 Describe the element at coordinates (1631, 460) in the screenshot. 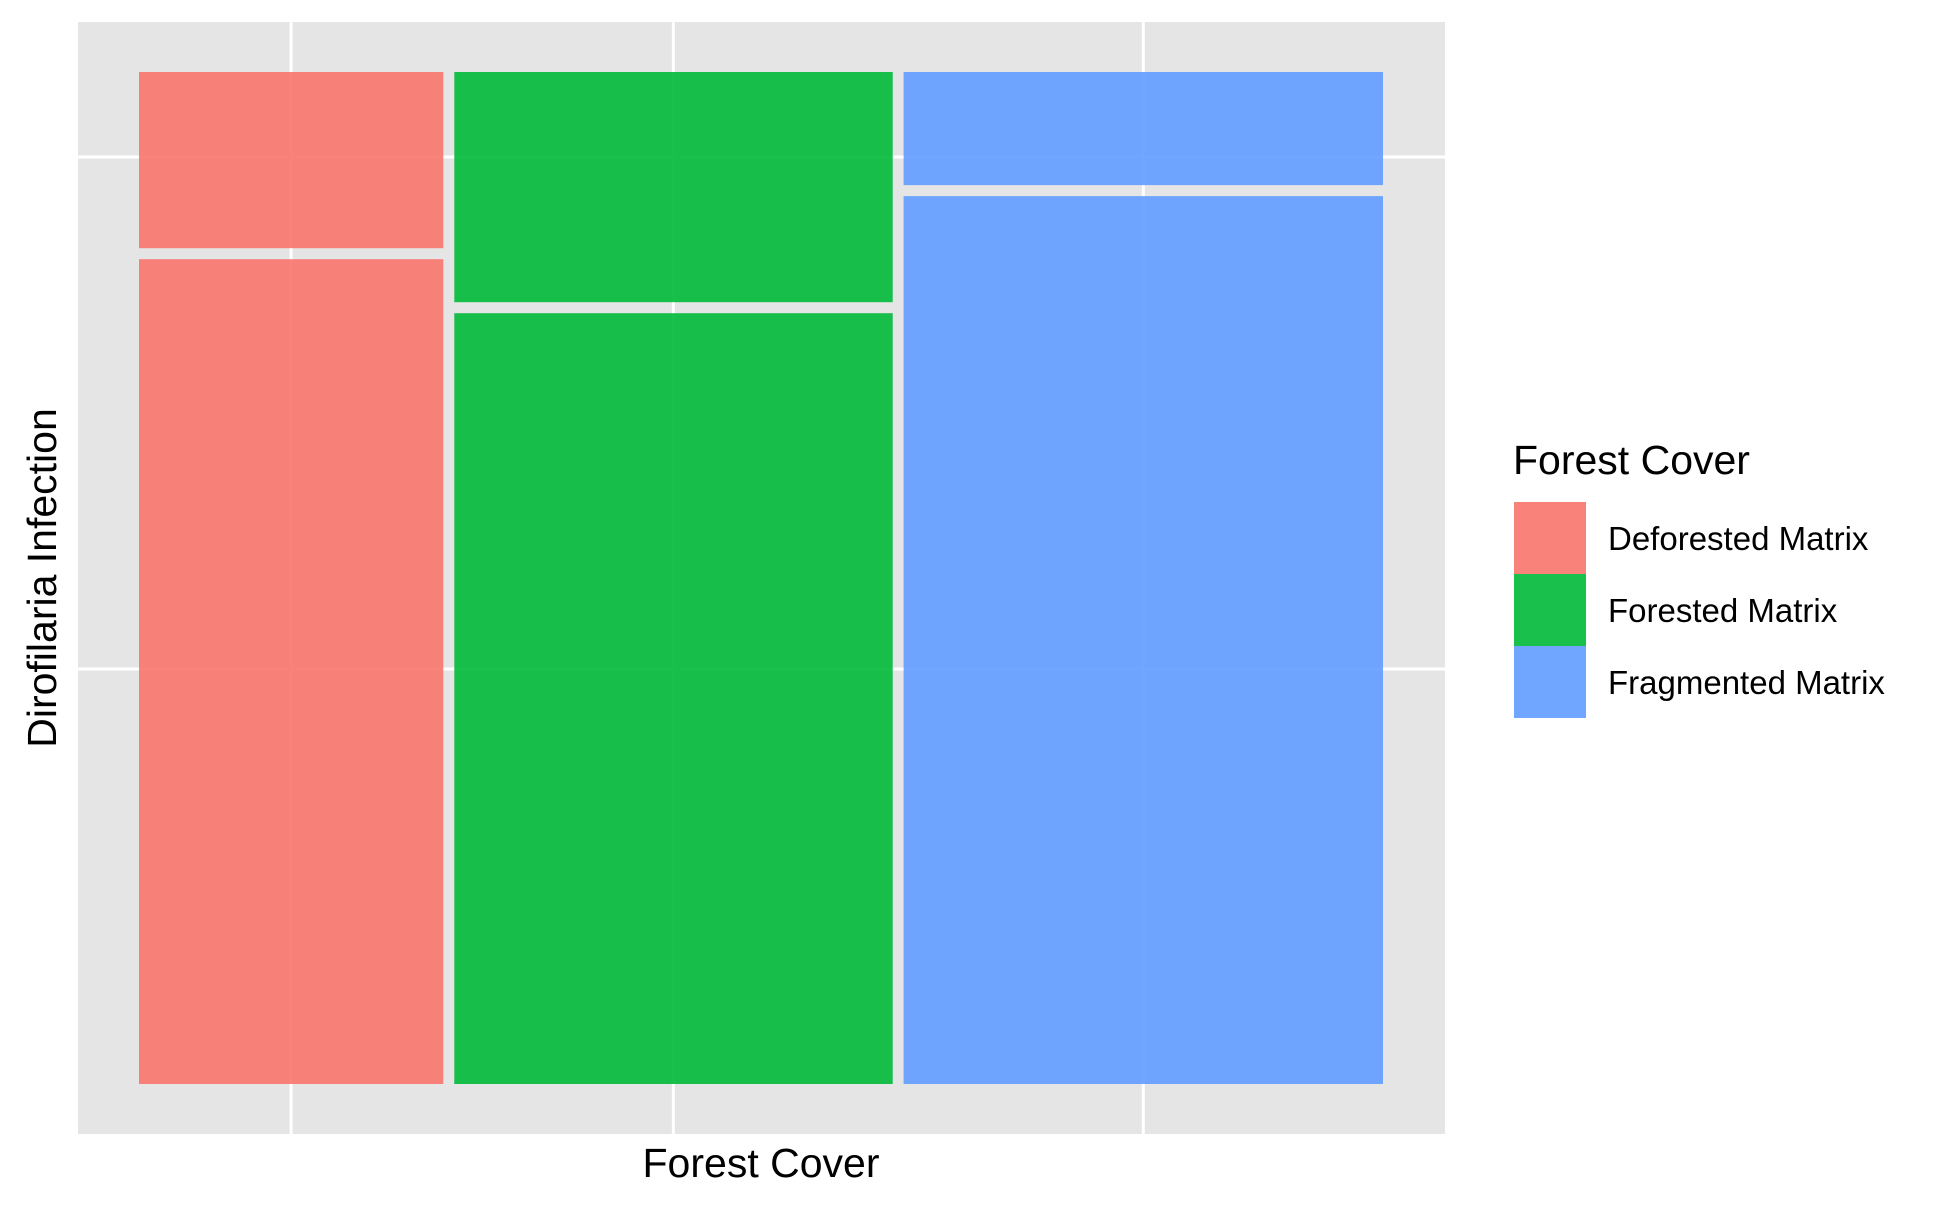

I see `legend-title: Forest Cover` at that location.